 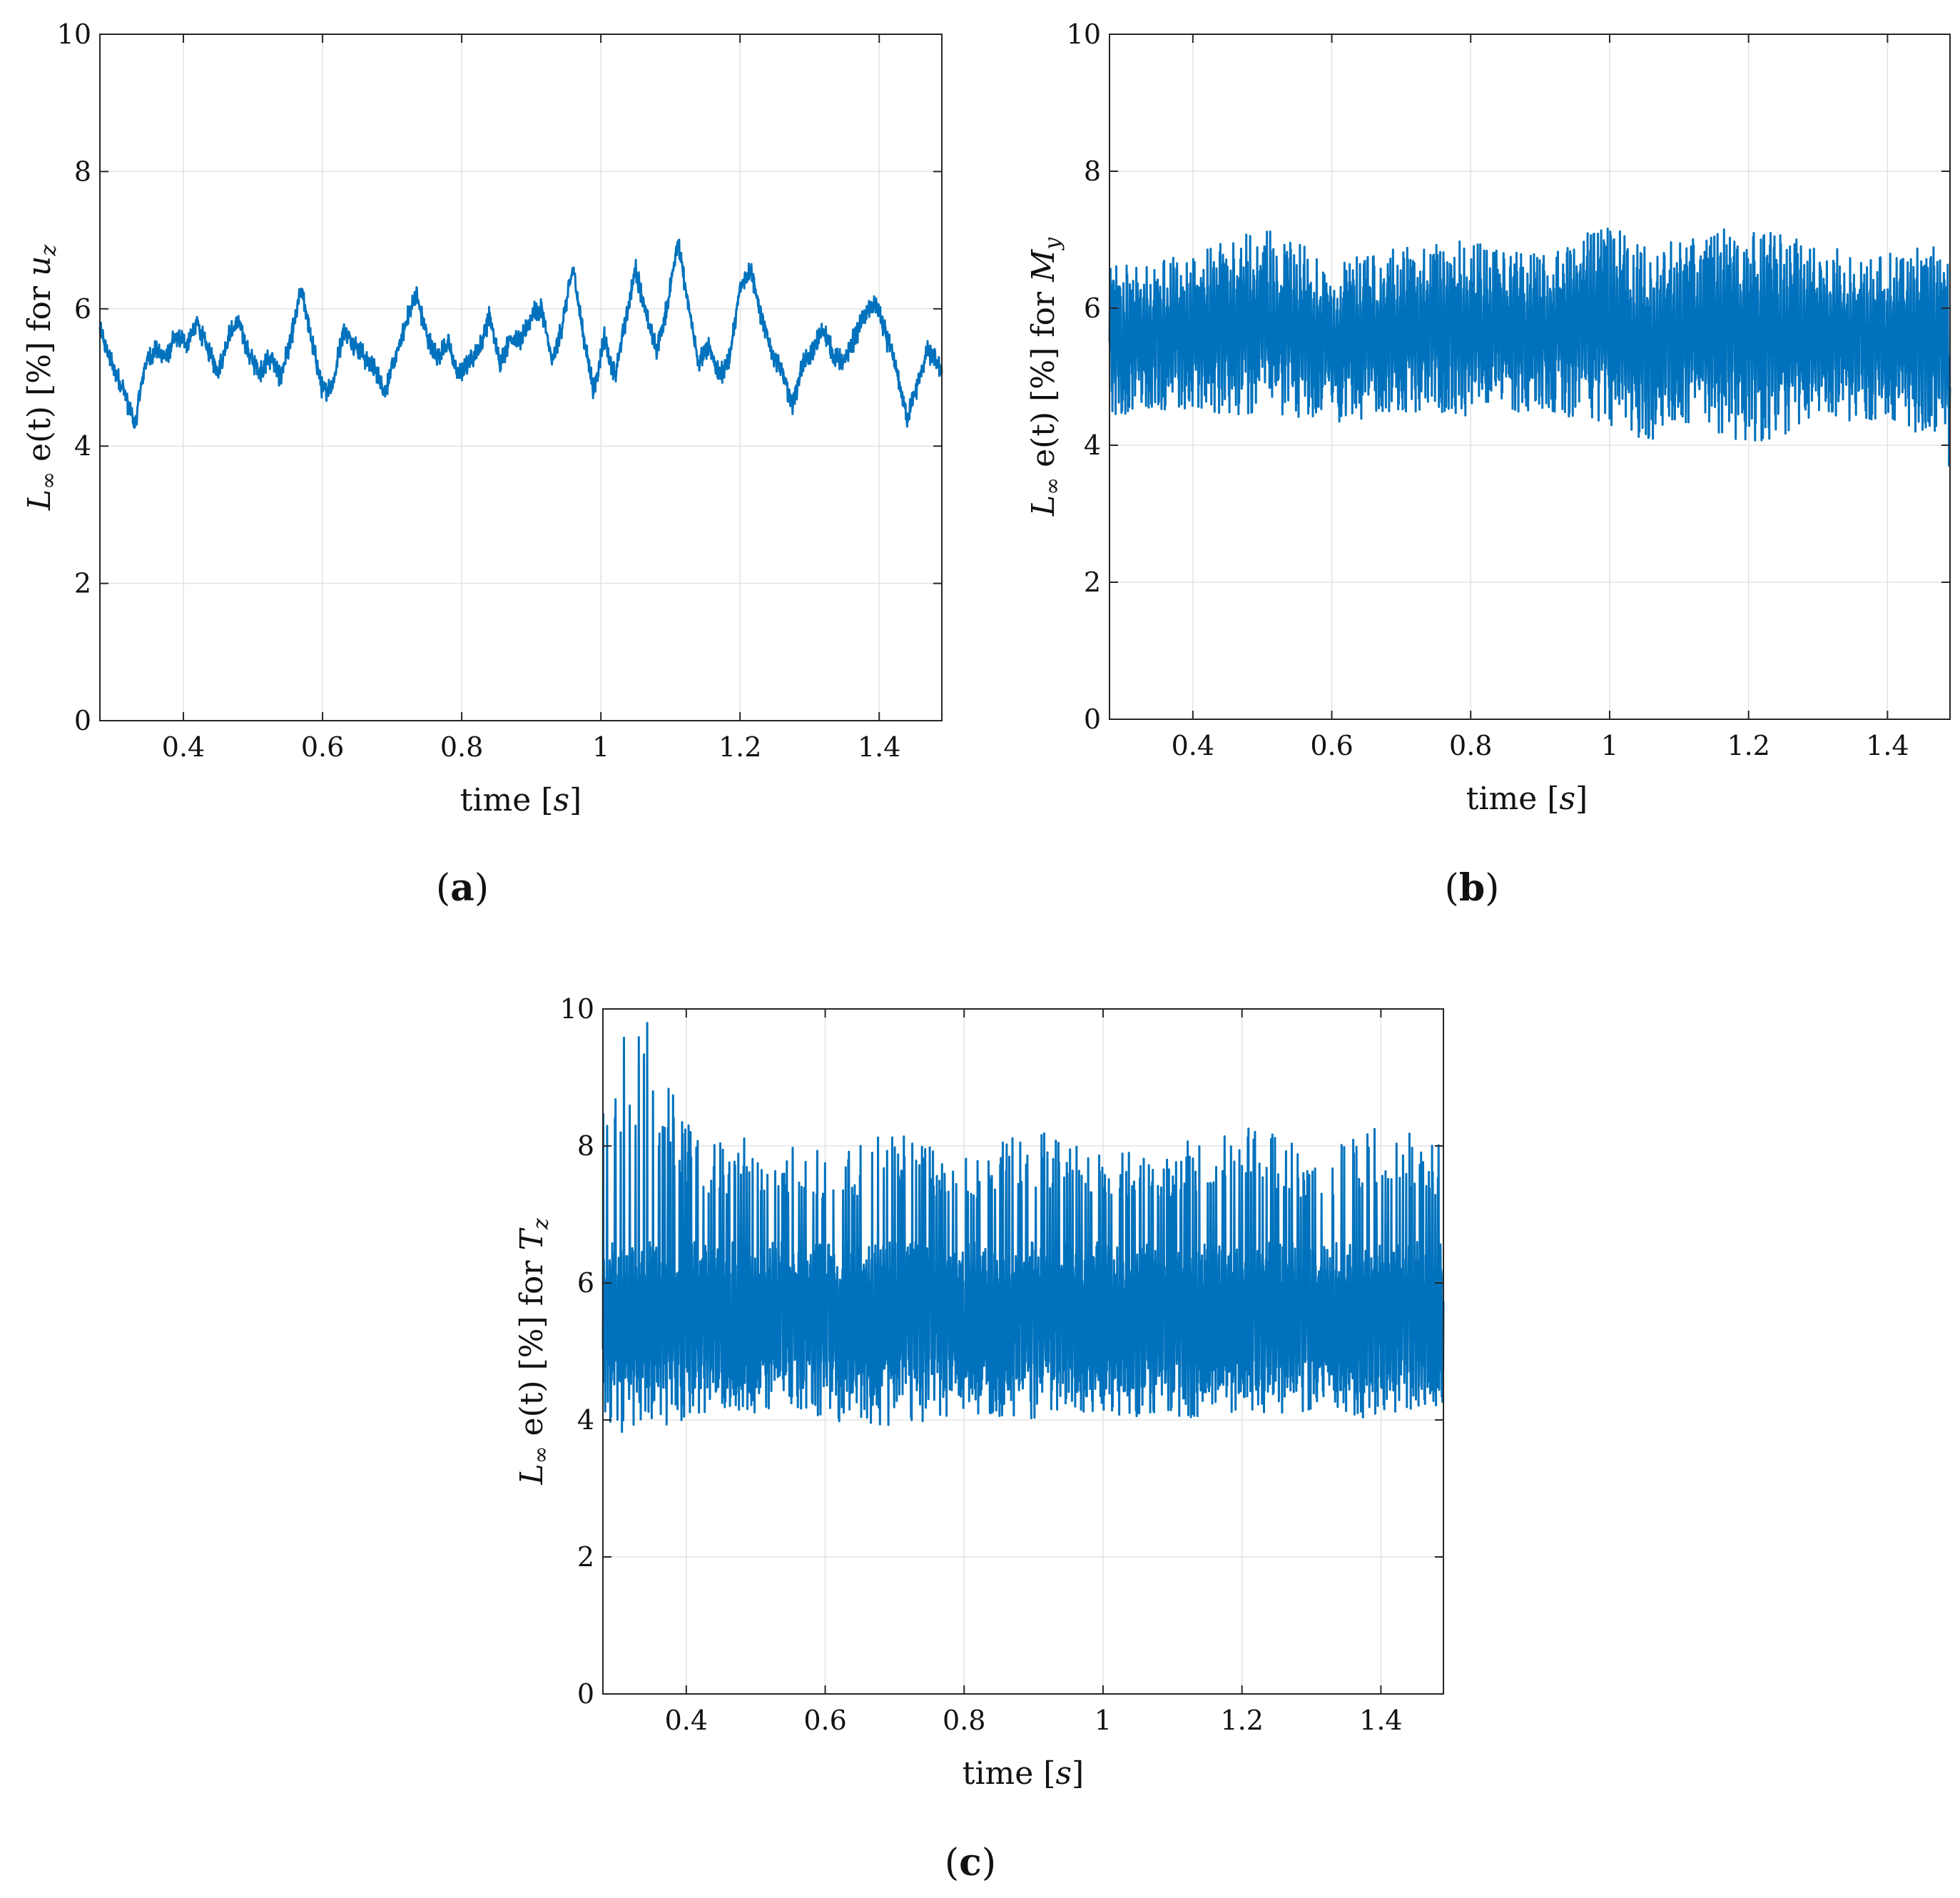 What do you see at coordinates (521, 800) in the screenshot?
I see `xlabel-a: time [s]` at bounding box center [521, 800].